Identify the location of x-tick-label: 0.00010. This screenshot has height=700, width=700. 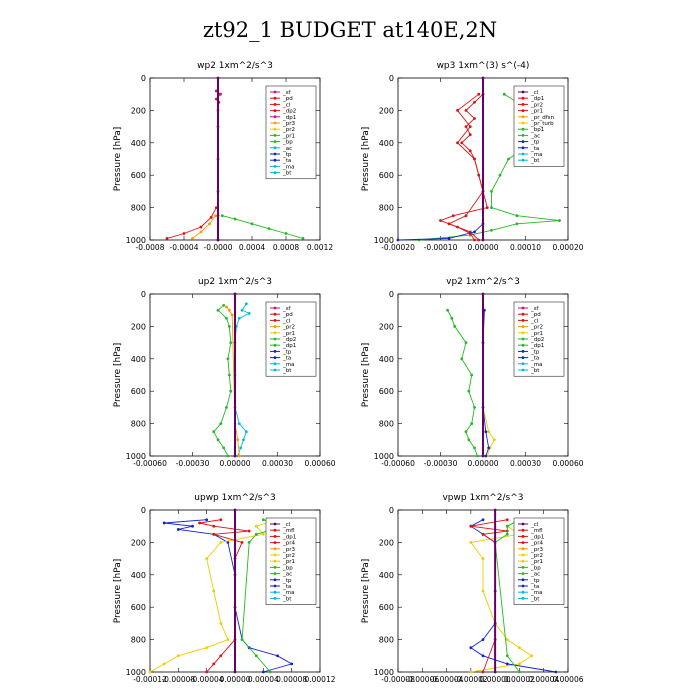
(525, 247).